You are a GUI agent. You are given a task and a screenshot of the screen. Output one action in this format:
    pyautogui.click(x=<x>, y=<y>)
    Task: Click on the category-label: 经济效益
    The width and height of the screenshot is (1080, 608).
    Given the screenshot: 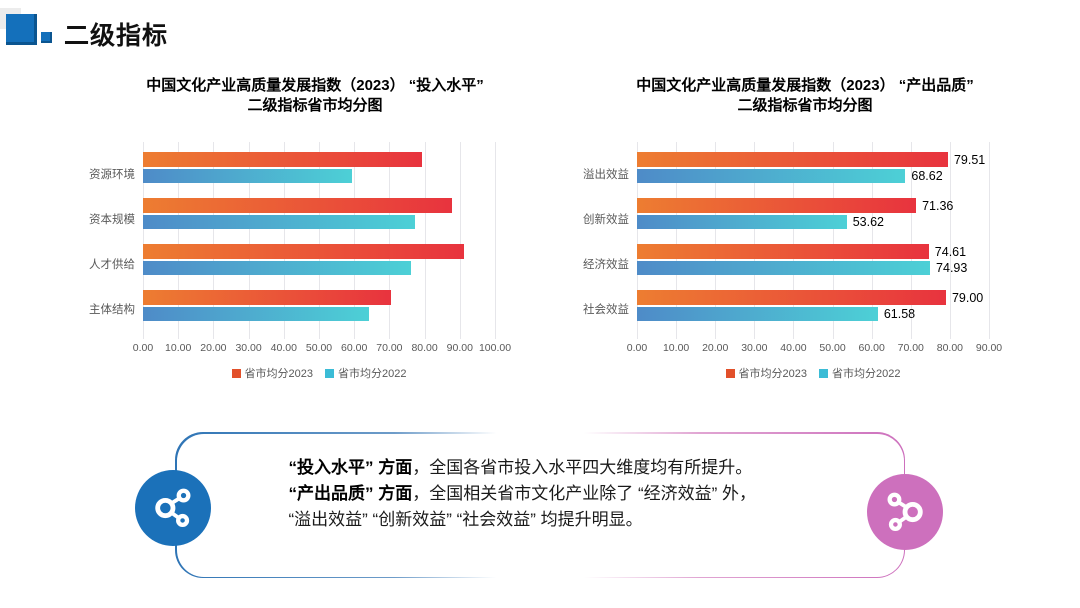 What is the action you would take?
    pyautogui.click(x=606, y=264)
    